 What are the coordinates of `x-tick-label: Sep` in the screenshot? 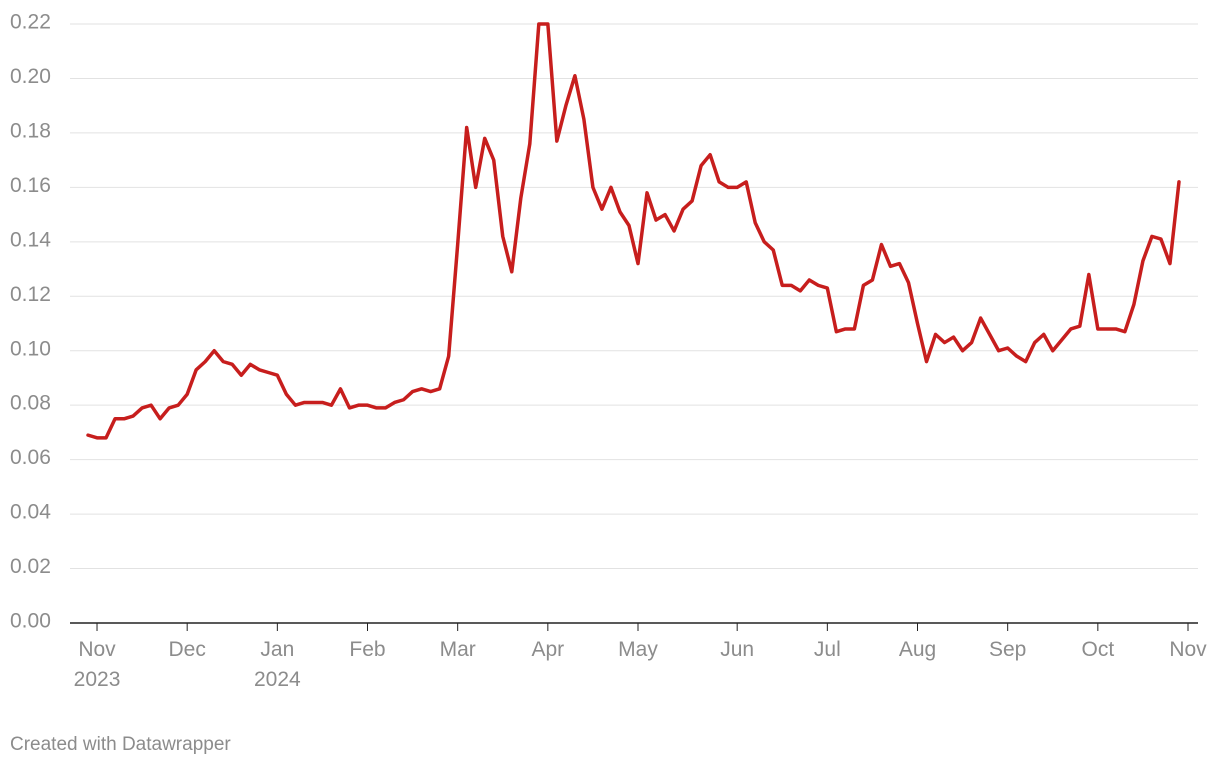 It's located at (1007, 649).